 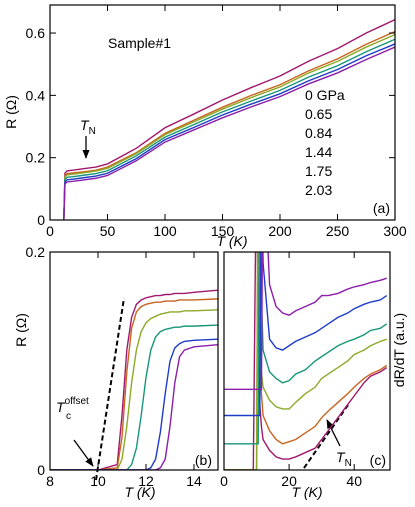 What do you see at coordinates (165, 231) in the screenshot?
I see `x-tick-label: 100` at bounding box center [165, 231].